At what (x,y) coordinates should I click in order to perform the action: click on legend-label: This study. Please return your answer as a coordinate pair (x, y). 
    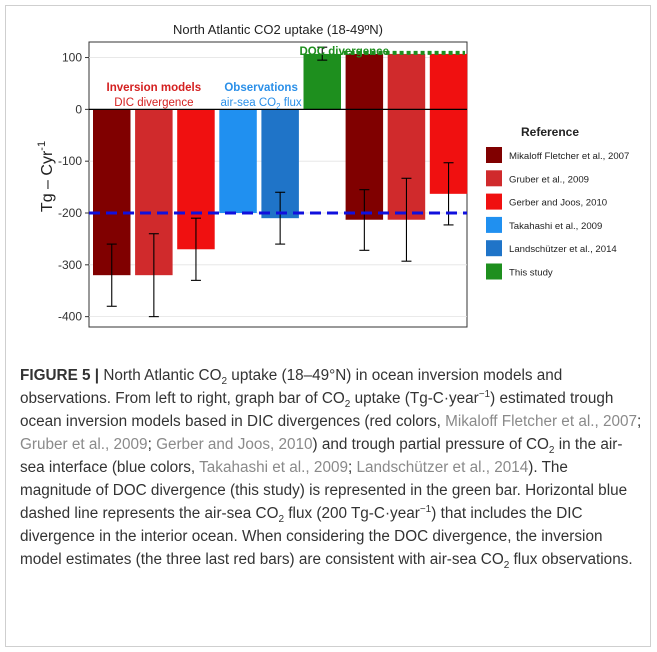
    Looking at the image, I should click on (531, 273).